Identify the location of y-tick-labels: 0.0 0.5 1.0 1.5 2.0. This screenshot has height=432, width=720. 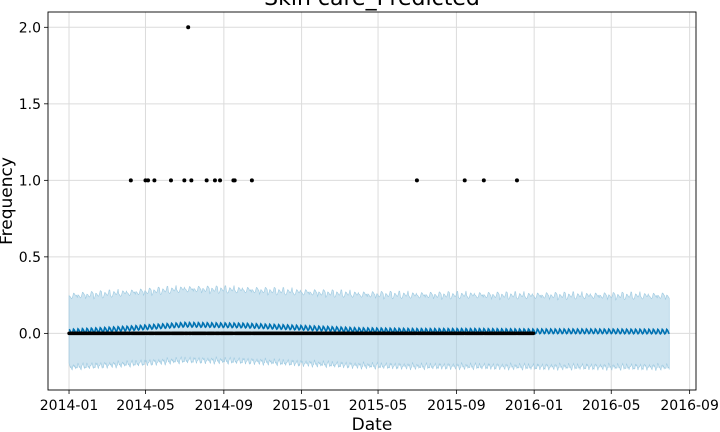
(33, 181).